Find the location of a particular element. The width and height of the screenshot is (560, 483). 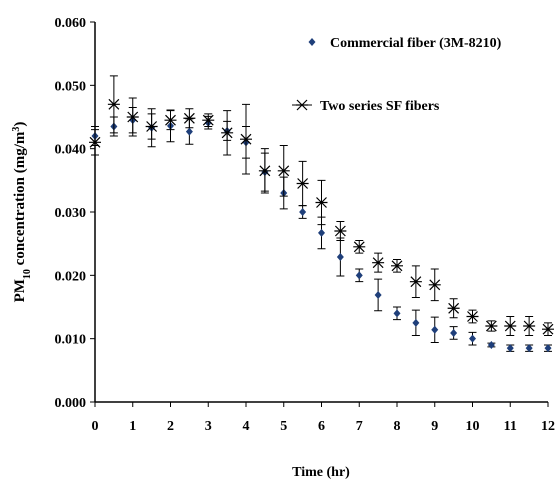

x-tick-label: 8 is located at coordinates (397, 426).